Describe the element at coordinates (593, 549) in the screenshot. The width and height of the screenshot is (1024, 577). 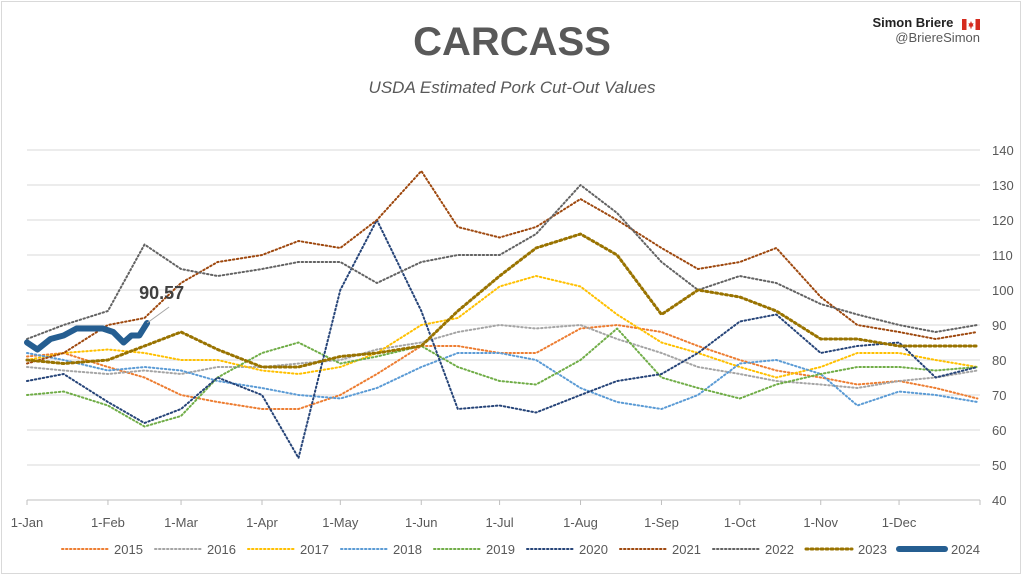
I see `legend-label-2020: 2020` at that location.